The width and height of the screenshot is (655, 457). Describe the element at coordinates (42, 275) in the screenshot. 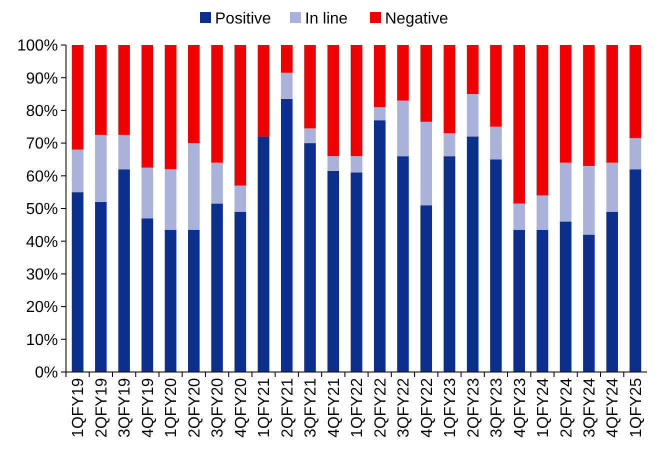

I see `y-tick-label: 30%` at that location.